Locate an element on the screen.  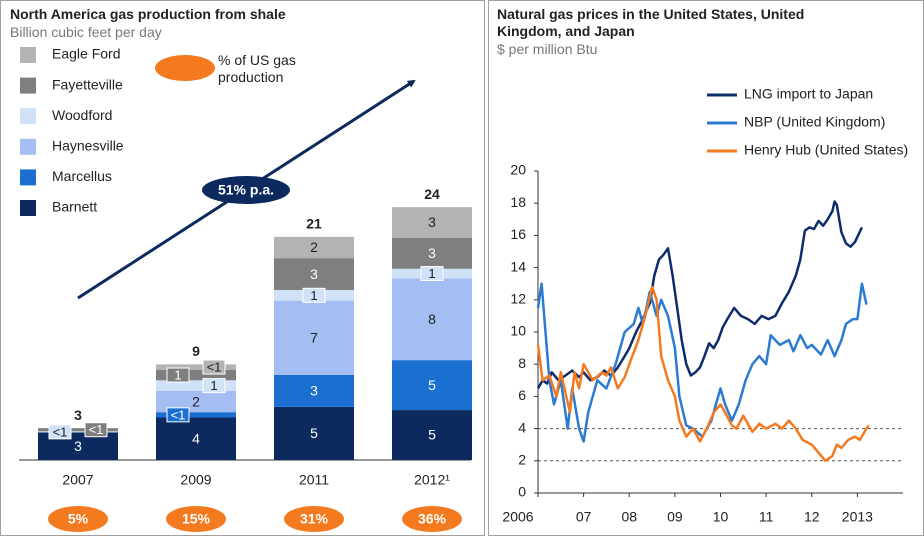
x-tick-label: 2013 is located at coordinates (857, 517).